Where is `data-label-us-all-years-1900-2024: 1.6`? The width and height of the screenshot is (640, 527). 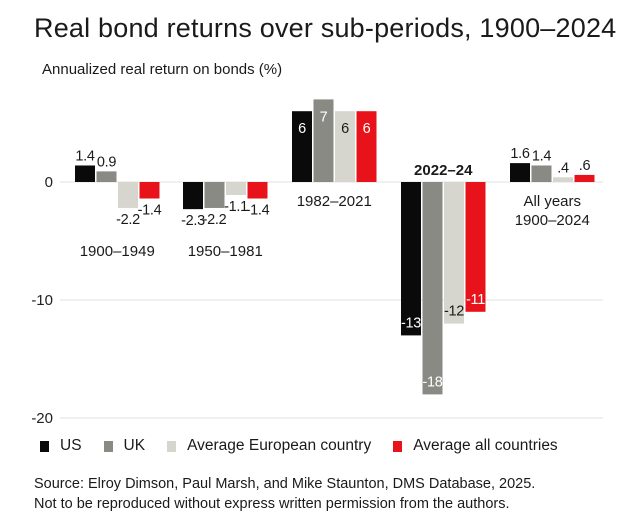
data-label-us-all-years-1900-2024: 1.6 is located at coordinates (519, 154).